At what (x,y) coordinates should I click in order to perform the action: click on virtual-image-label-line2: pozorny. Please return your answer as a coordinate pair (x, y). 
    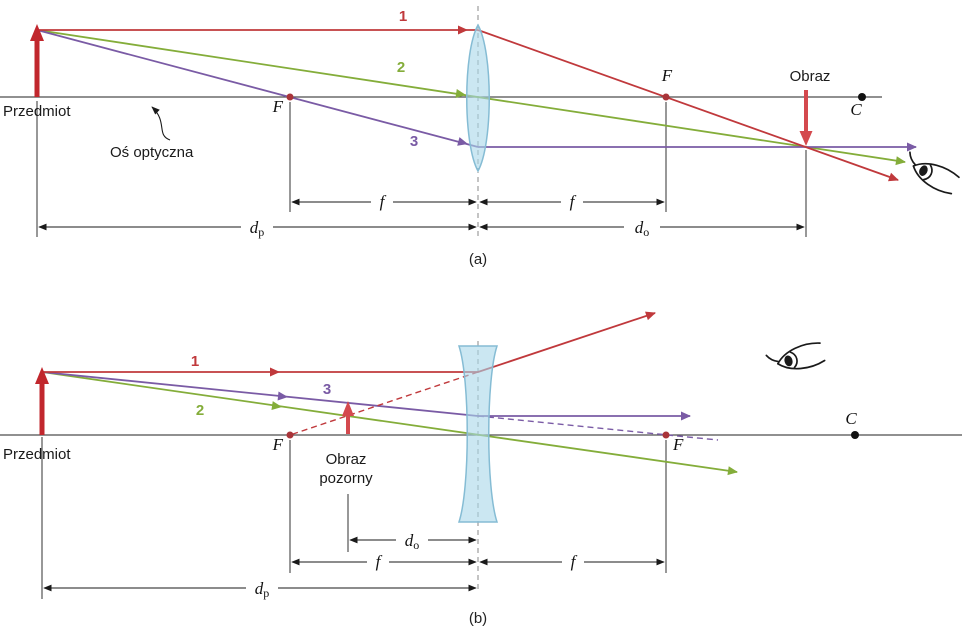
    Looking at the image, I should click on (346, 478).